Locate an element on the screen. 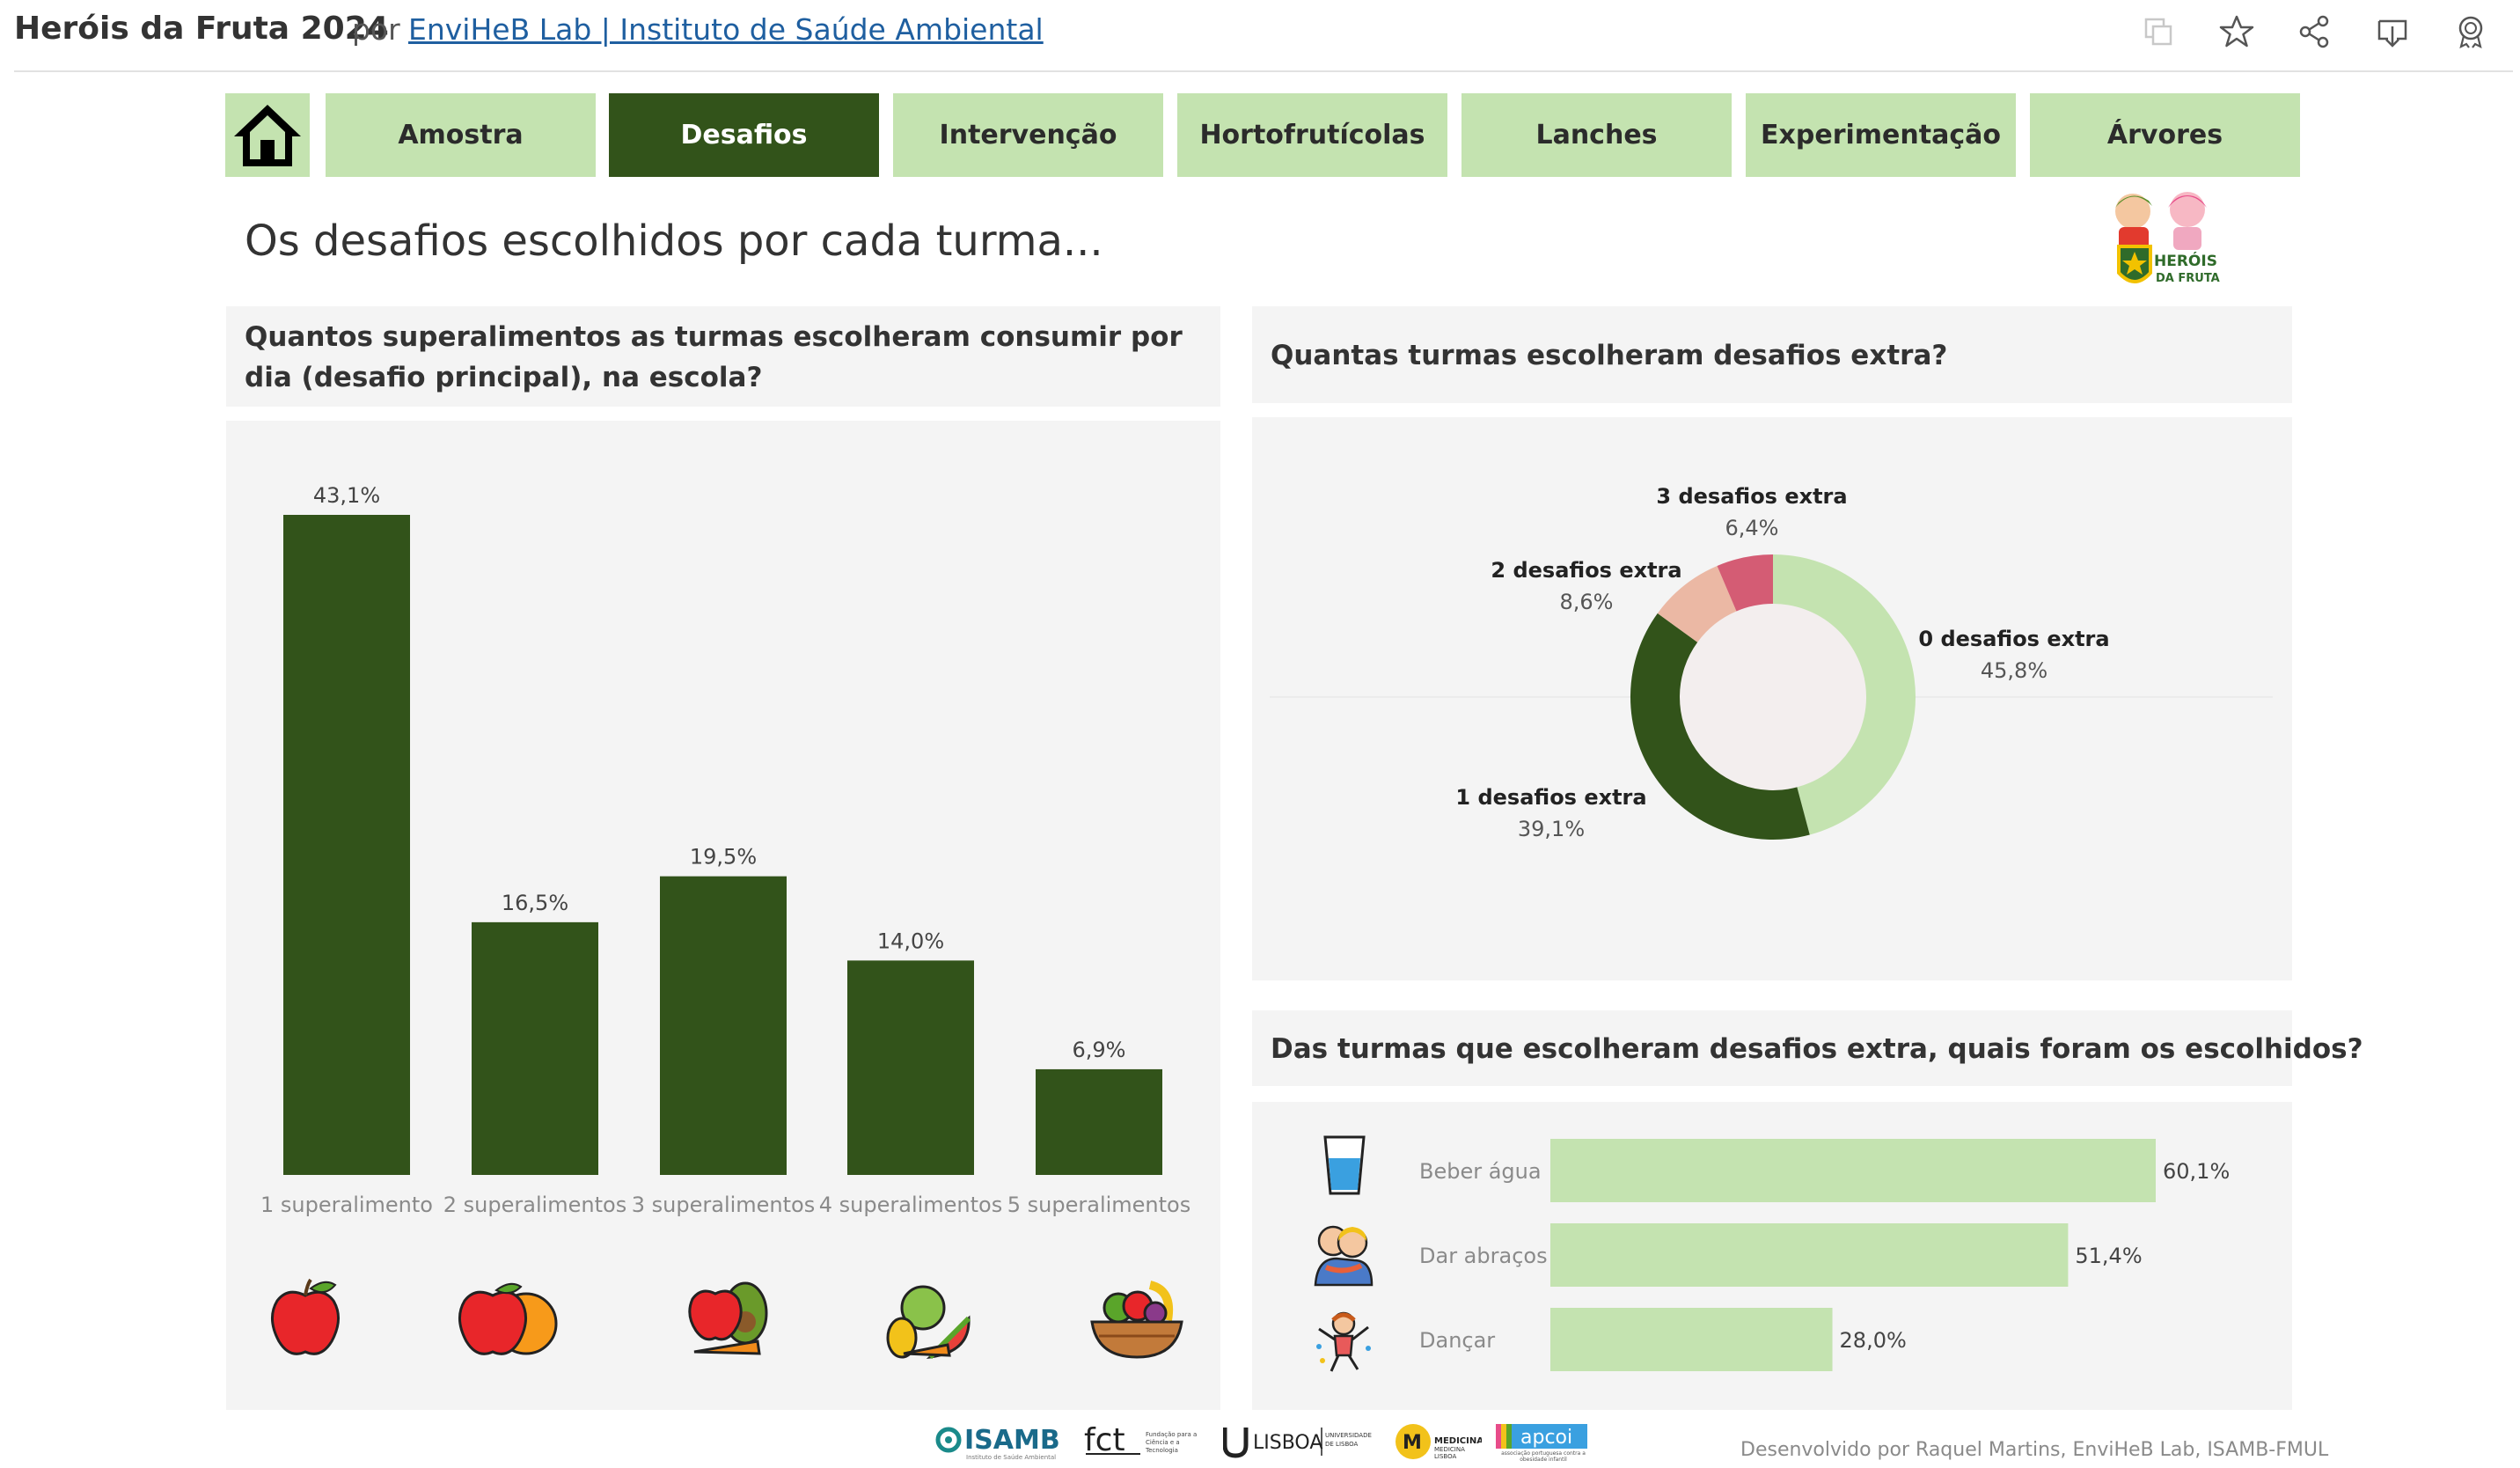 This screenshot has width=2520, height=1468. isamb-logo-text: ISAMB is located at coordinates (1012, 1440).